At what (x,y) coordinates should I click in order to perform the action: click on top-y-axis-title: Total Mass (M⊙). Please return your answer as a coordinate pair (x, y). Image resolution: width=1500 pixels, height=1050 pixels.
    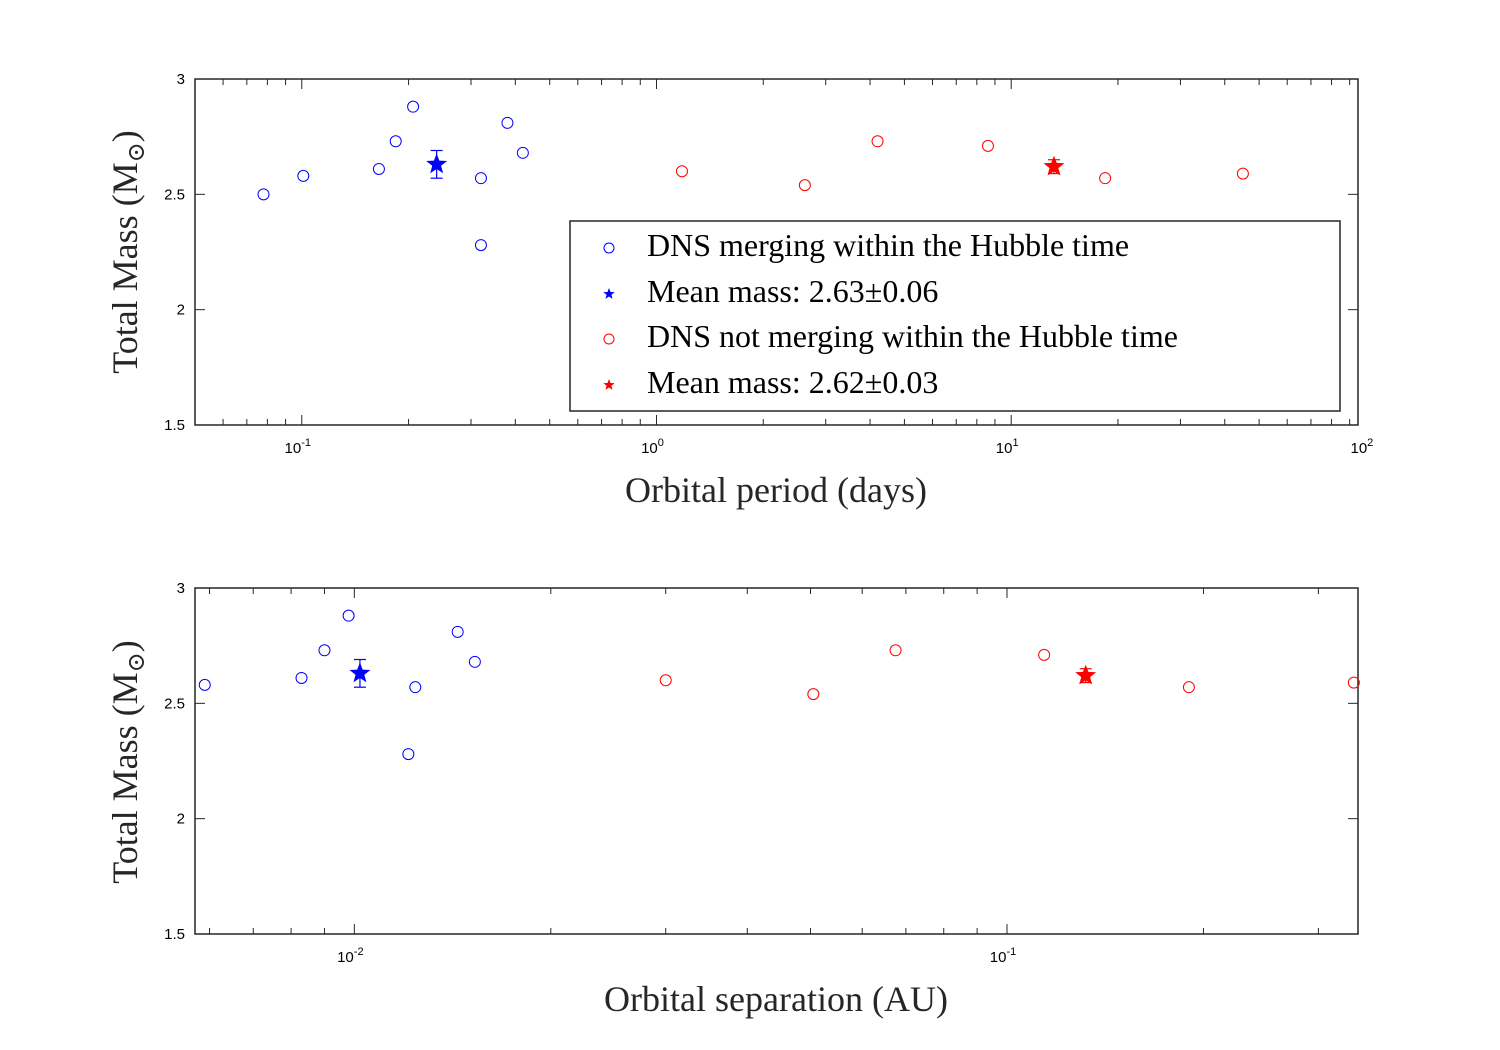
    Looking at the image, I should click on (127, 252).